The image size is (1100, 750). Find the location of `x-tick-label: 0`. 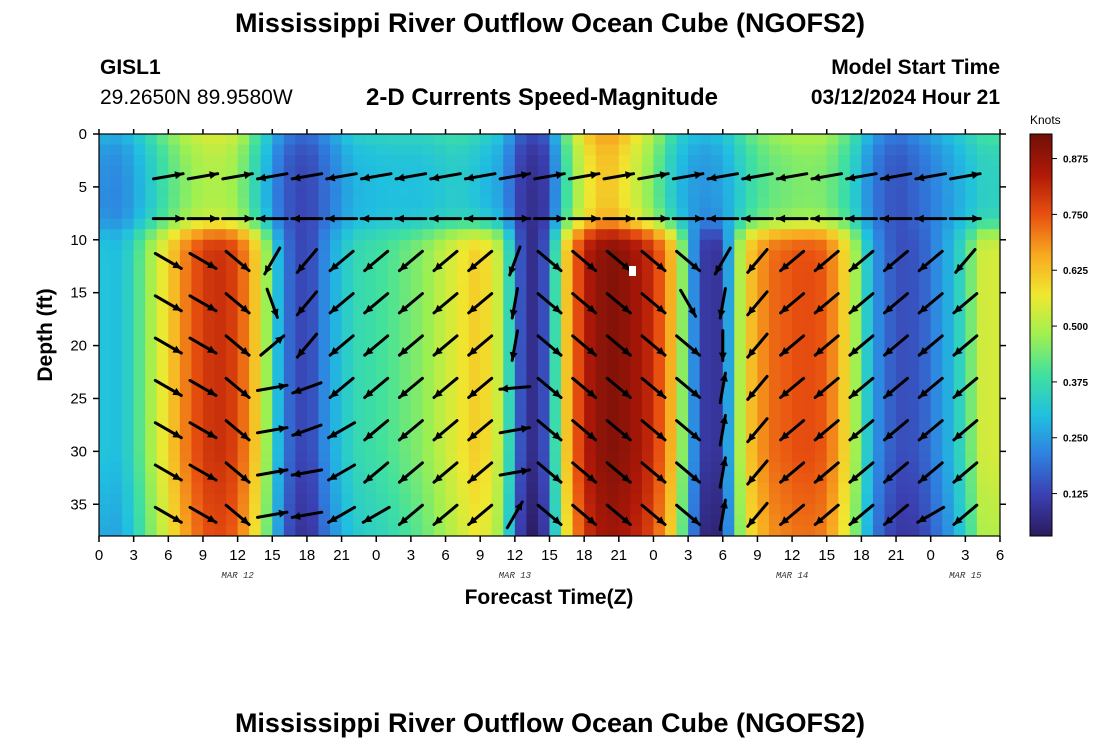

x-tick-label: 0 is located at coordinates (376, 555).